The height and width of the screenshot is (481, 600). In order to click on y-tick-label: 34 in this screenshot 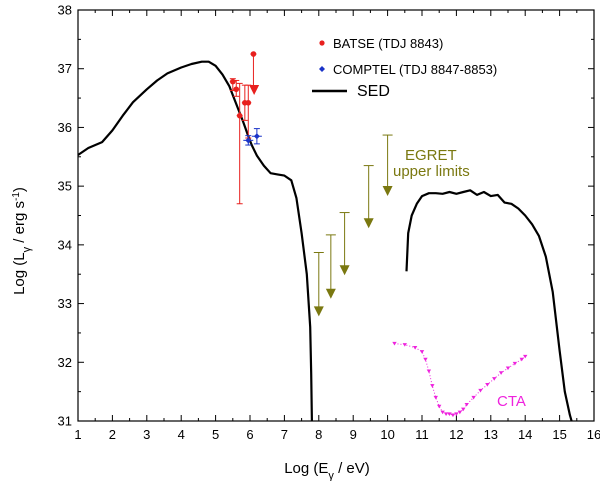, I will do `click(65, 244)`.